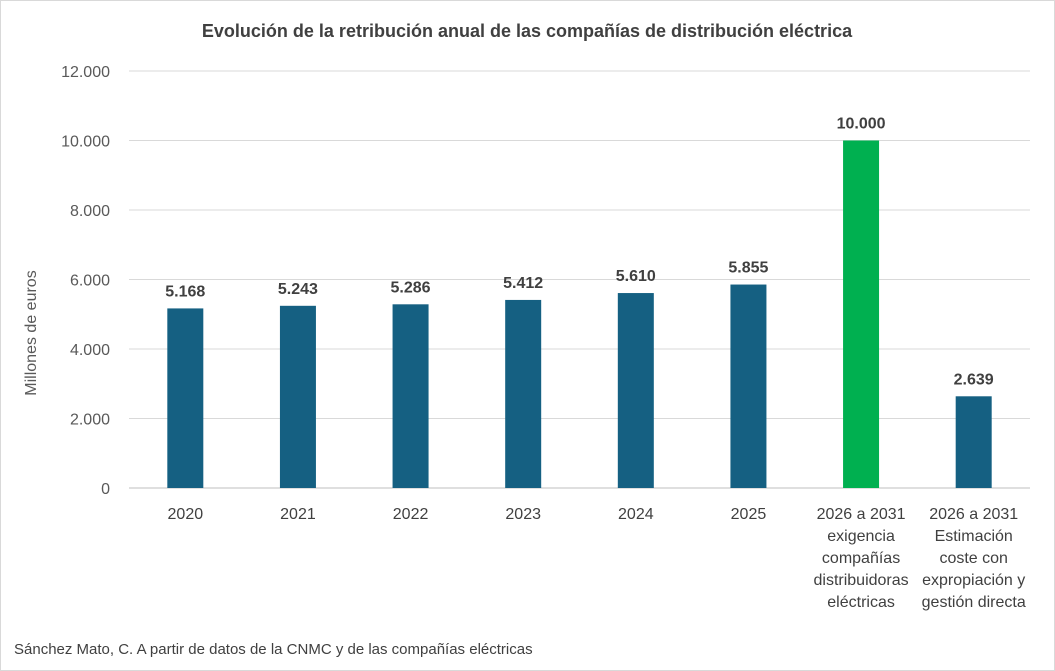 This screenshot has height=671, width=1055. Describe the element at coordinates (90, 420) in the screenshot. I see `y-tick-label: 2.000` at that location.